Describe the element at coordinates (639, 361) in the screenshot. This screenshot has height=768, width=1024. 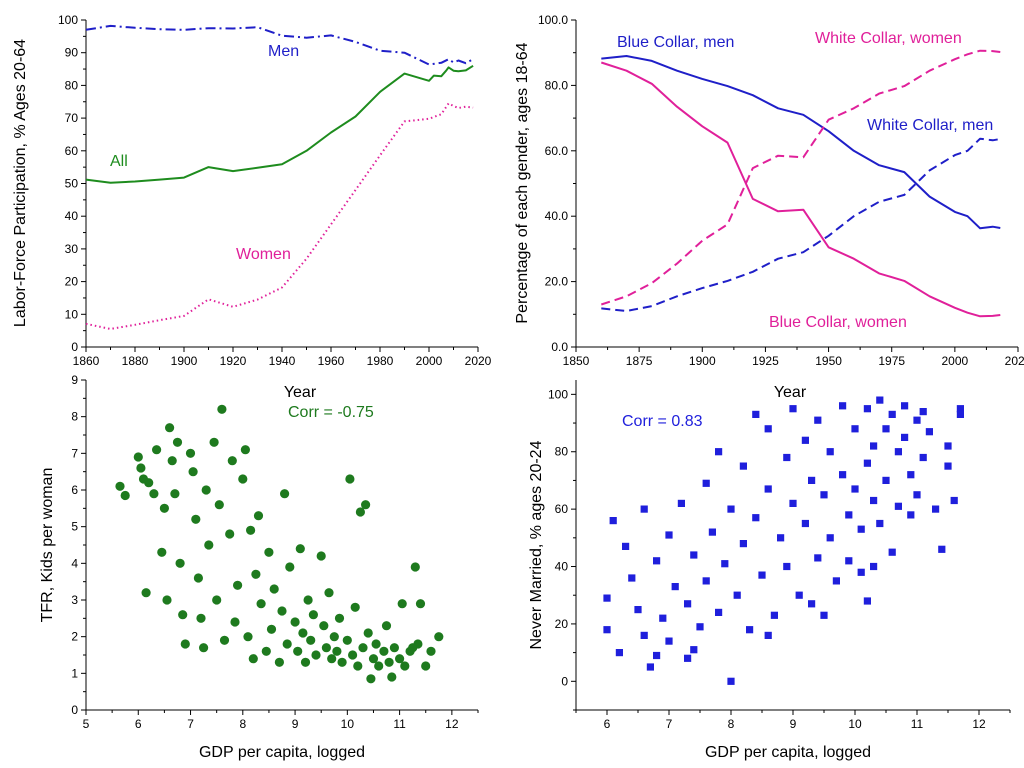
I see `x-tick-label: 1875` at that location.